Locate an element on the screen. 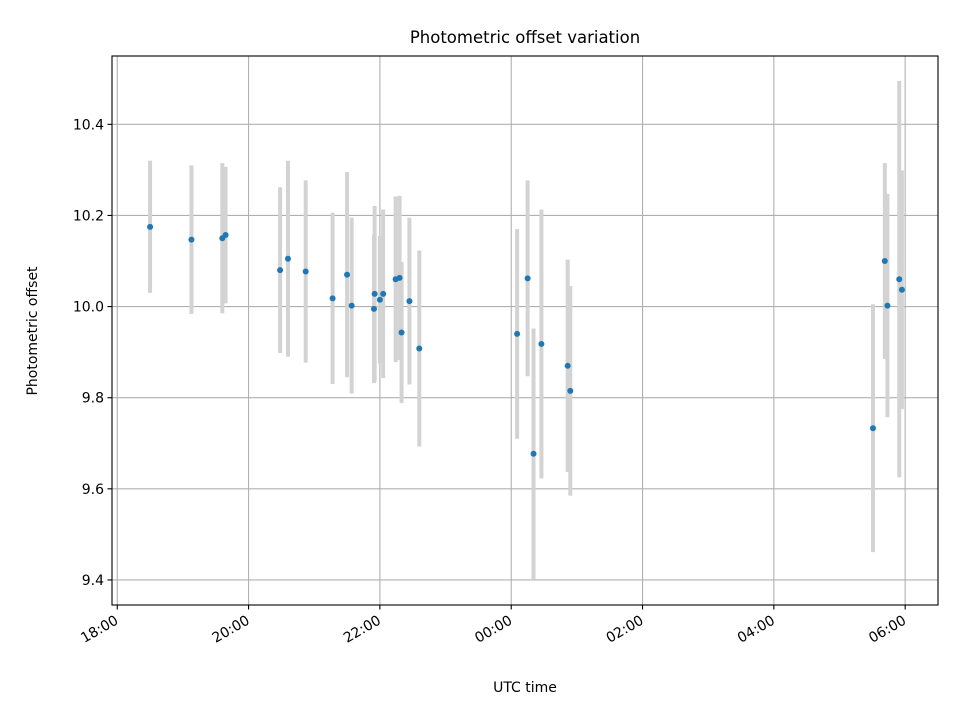  x-tick-label: 04:00 is located at coordinates (756, 630).